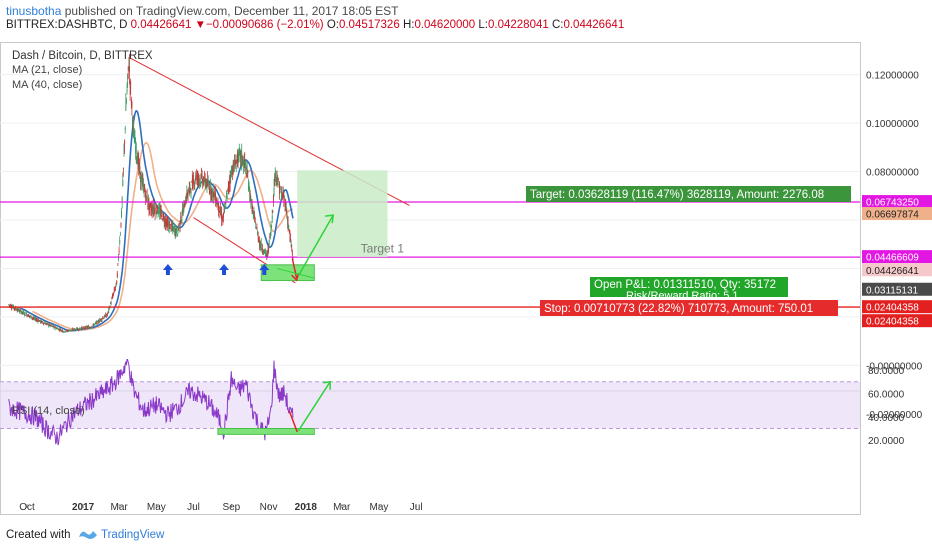 The width and height of the screenshot is (932, 550). I want to click on red-arrow-head, so click(295, 277).